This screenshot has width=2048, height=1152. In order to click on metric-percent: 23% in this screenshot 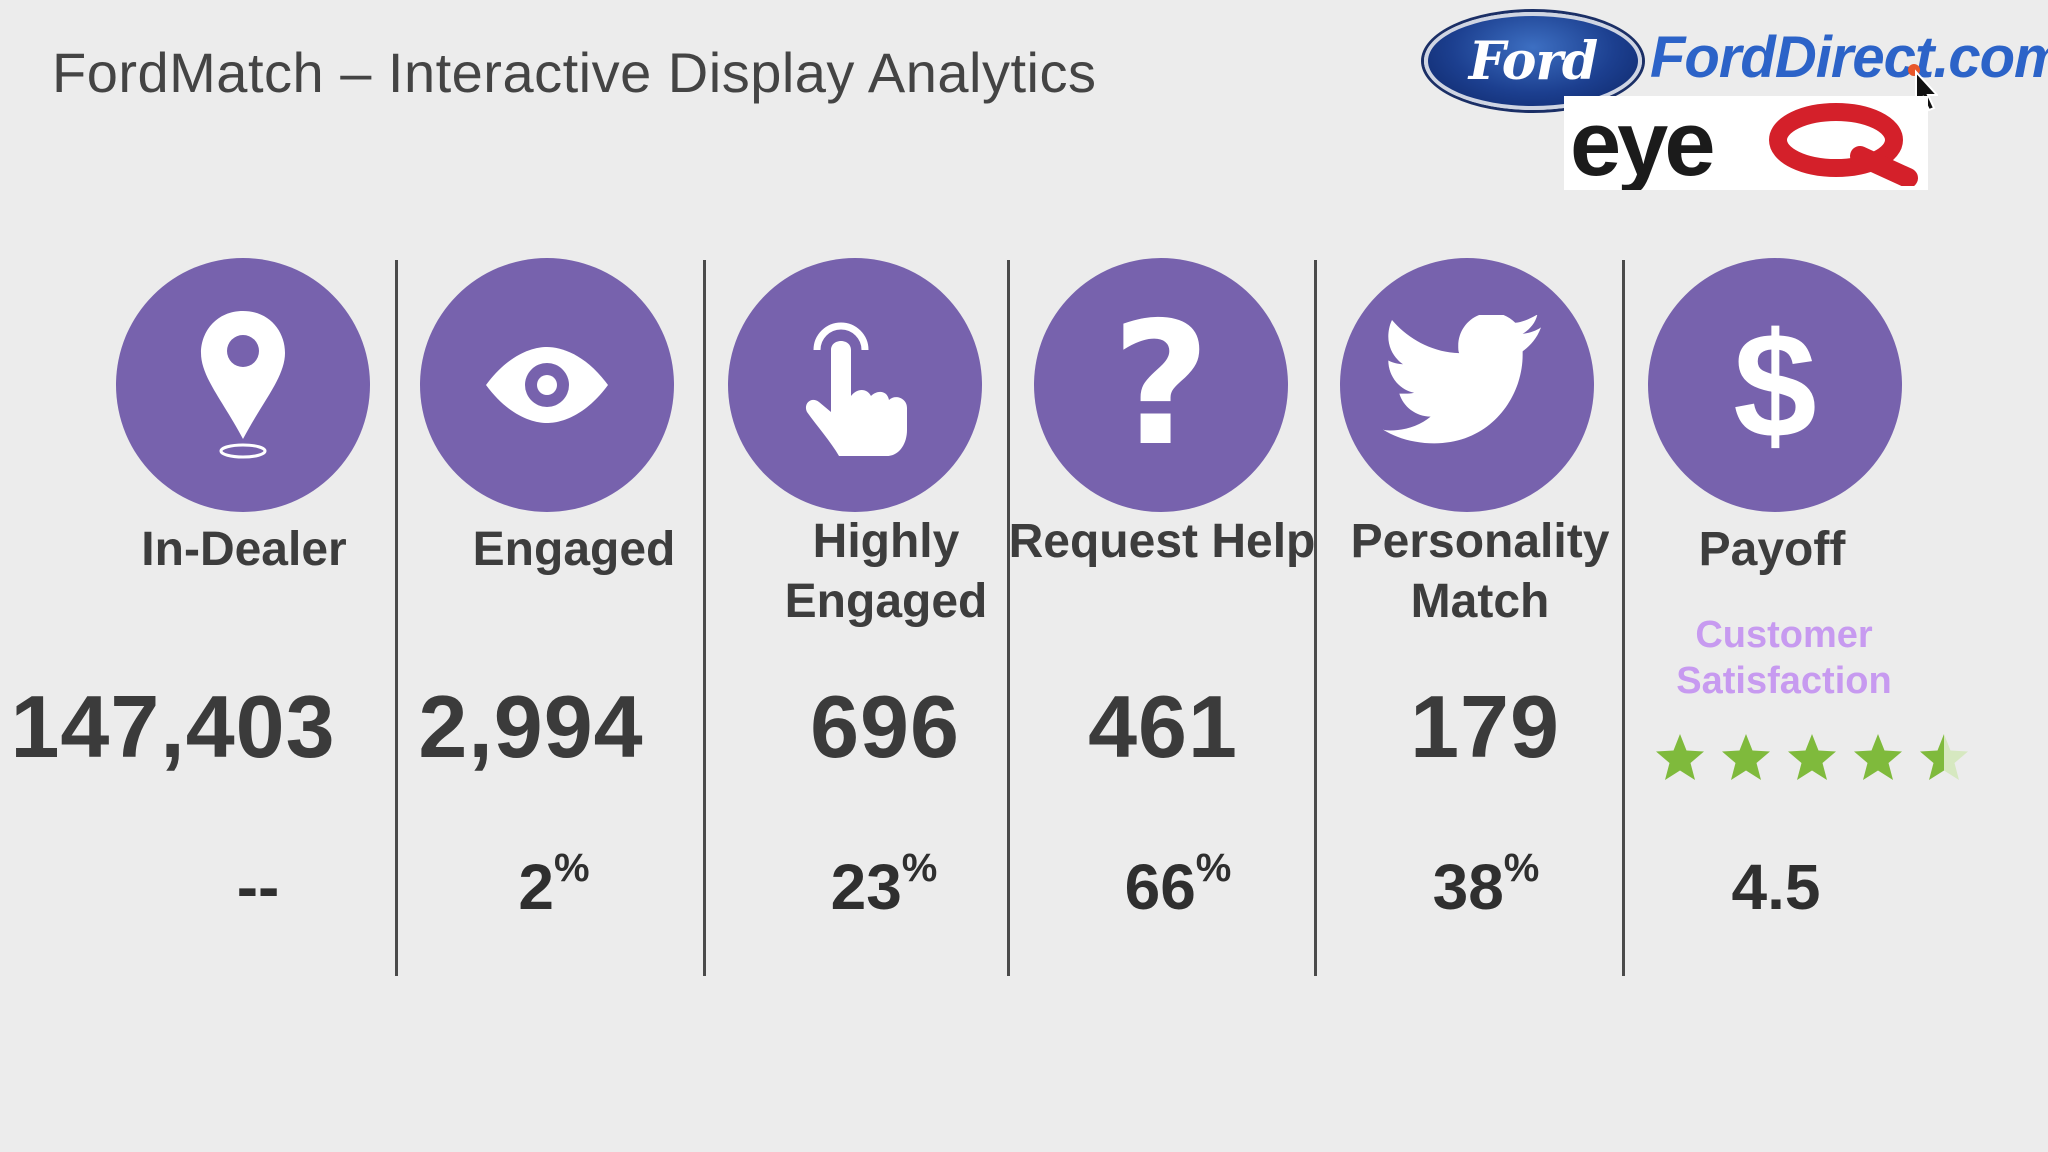, I will do `click(884, 884)`.